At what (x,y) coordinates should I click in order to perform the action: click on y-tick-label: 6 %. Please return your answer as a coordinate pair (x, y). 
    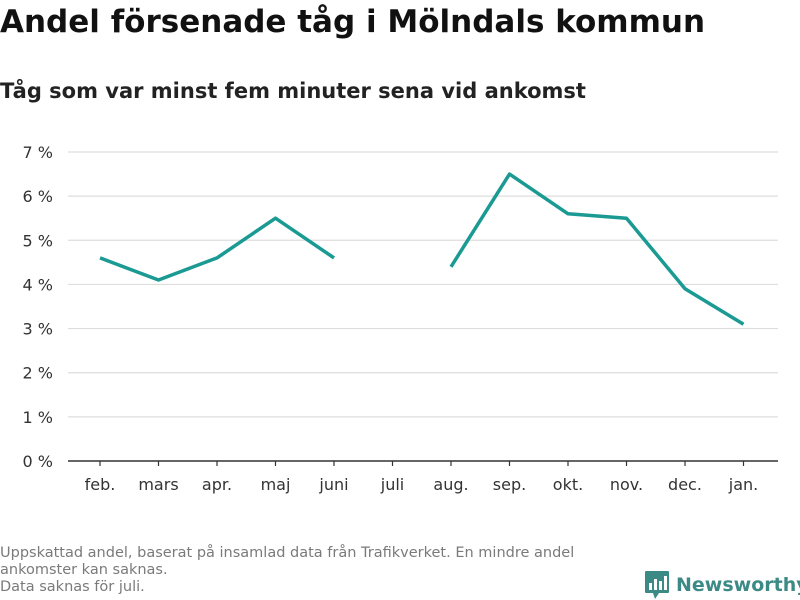
    Looking at the image, I should click on (38, 196).